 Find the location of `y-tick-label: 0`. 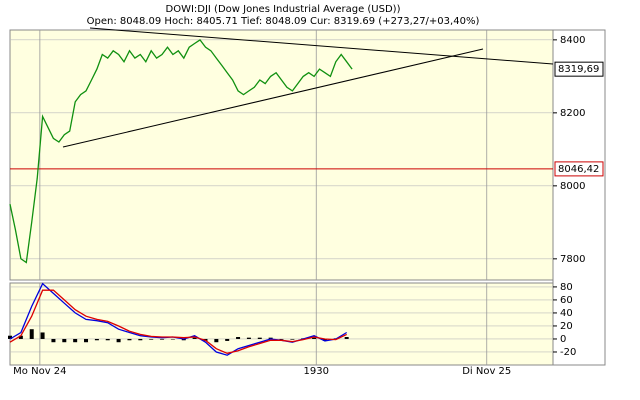

y-tick-label: 0 is located at coordinates (563, 339).